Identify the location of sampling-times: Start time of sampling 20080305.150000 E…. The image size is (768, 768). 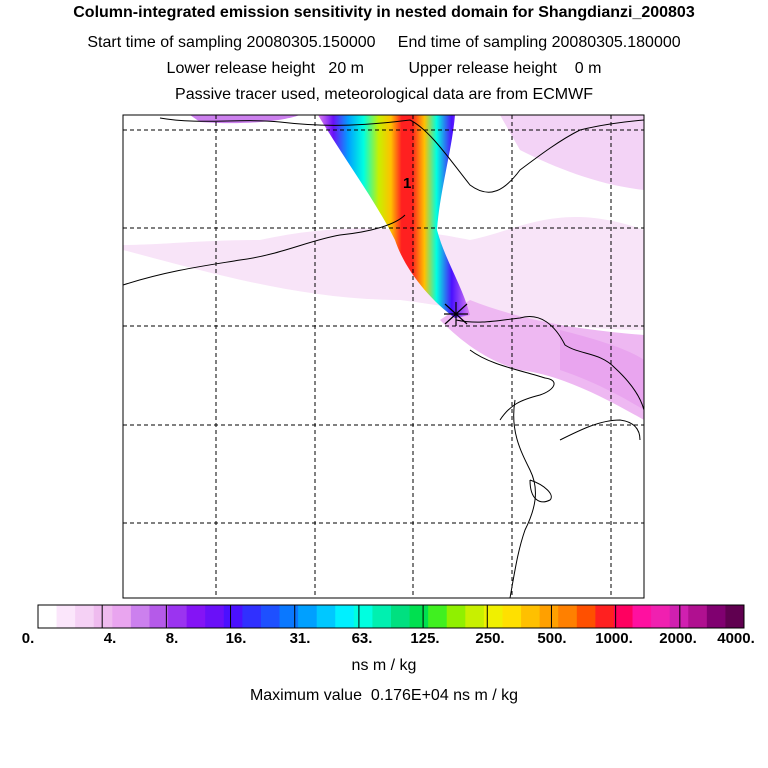
(384, 42).